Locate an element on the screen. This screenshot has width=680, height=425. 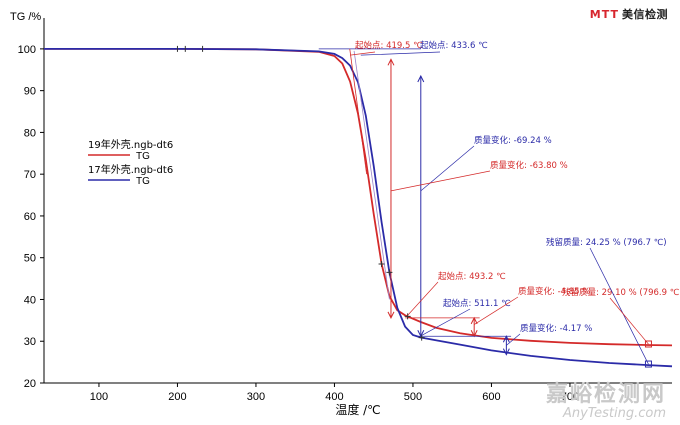
mass-change-arrow-blue-head-top is located at coordinates (421, 78).